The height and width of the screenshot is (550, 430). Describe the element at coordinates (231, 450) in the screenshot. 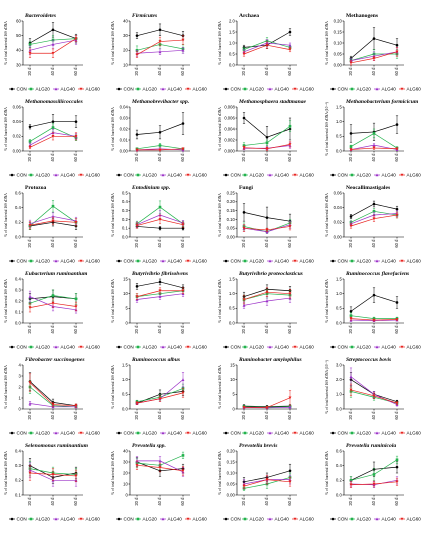

I see `y-tick-label: 0.20` at that location.